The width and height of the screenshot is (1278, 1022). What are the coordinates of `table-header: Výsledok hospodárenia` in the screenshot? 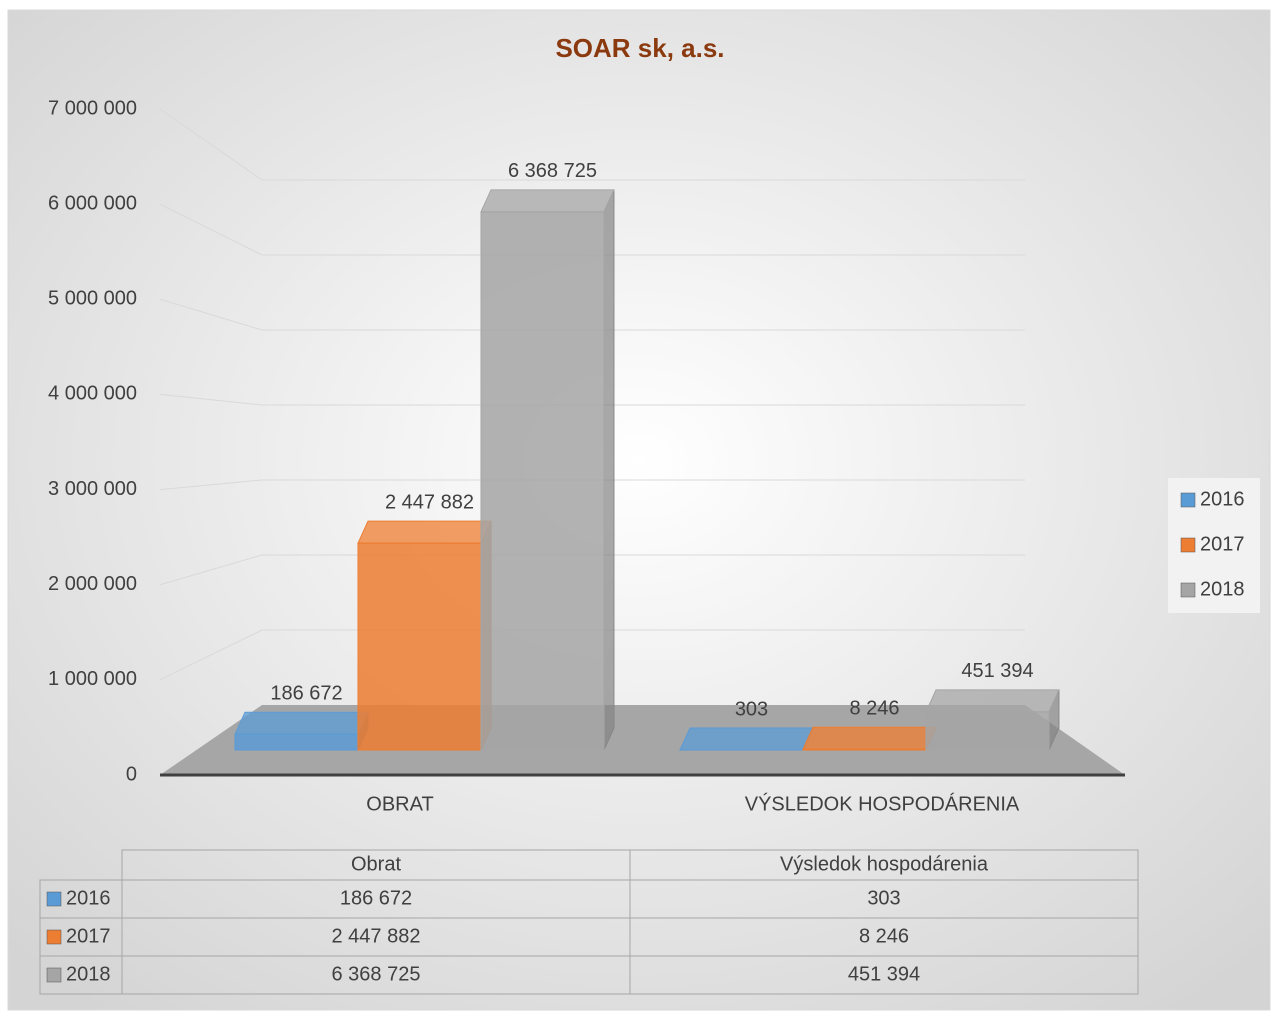 It's located at (884, 864).